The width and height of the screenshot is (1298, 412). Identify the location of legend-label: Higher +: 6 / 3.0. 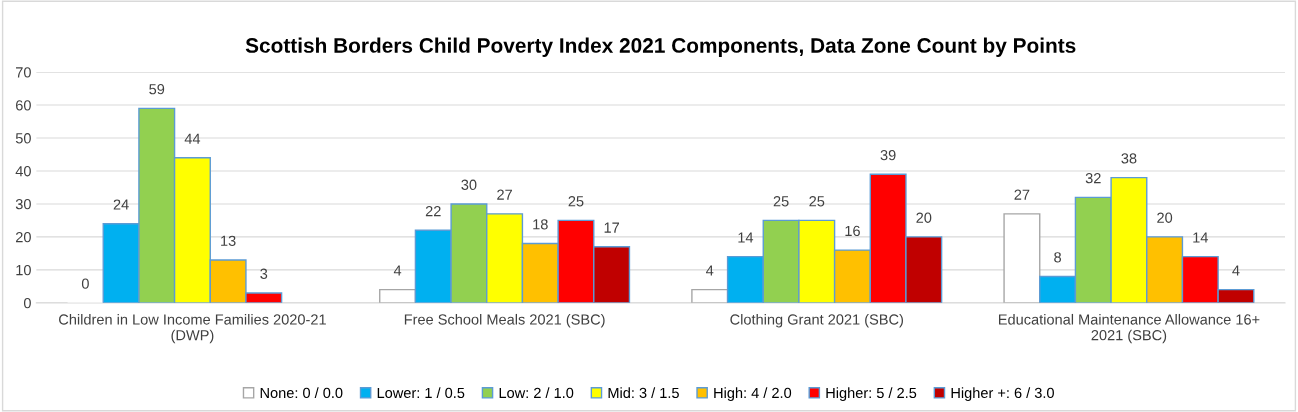
(1002, 394).